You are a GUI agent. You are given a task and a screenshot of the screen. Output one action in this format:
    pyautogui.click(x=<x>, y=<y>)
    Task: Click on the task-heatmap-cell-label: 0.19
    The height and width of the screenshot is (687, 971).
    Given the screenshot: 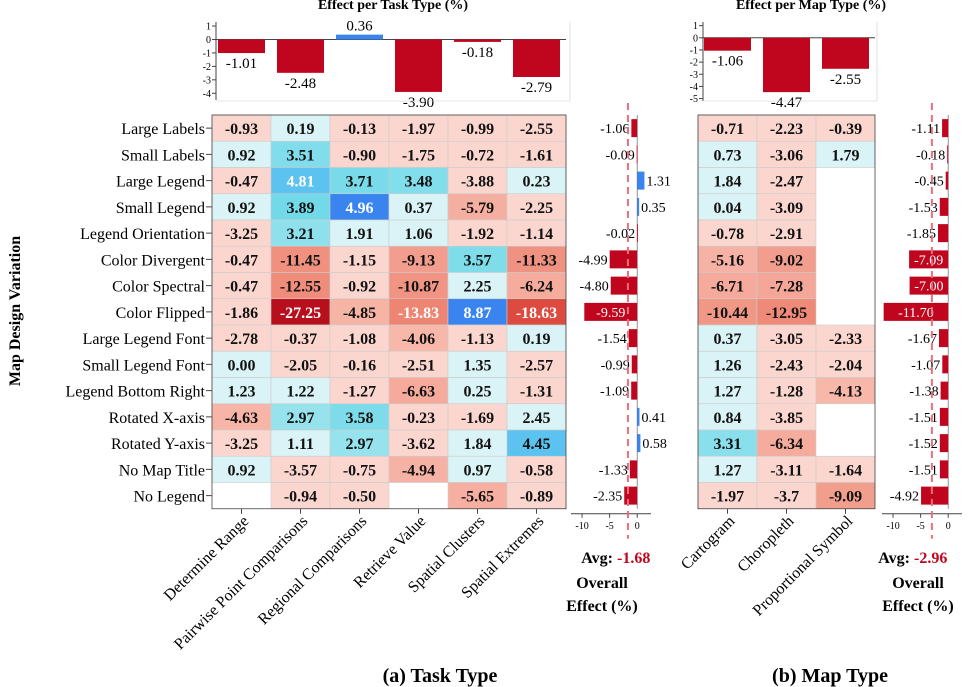 What is the action you would take?
    pyautogui.click(x=301, y=129)
    